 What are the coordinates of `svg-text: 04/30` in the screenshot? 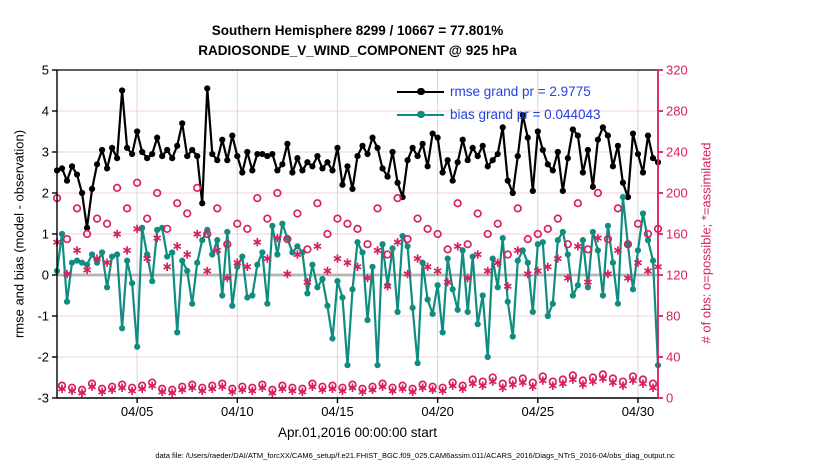 It's located at (638, 411).